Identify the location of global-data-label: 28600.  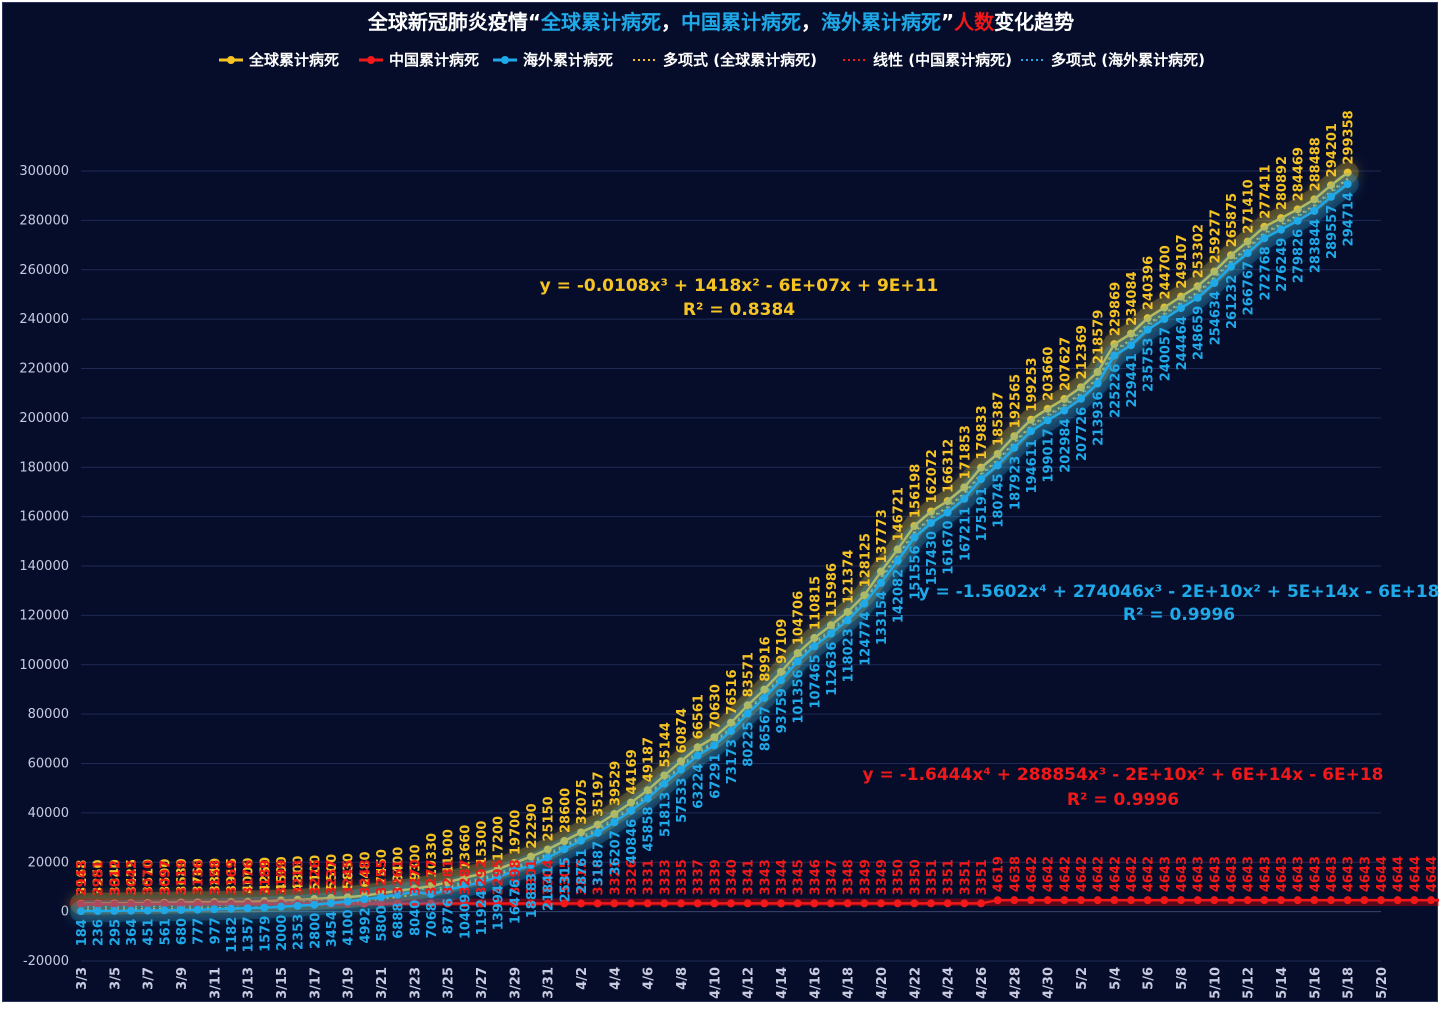
(565, 810).